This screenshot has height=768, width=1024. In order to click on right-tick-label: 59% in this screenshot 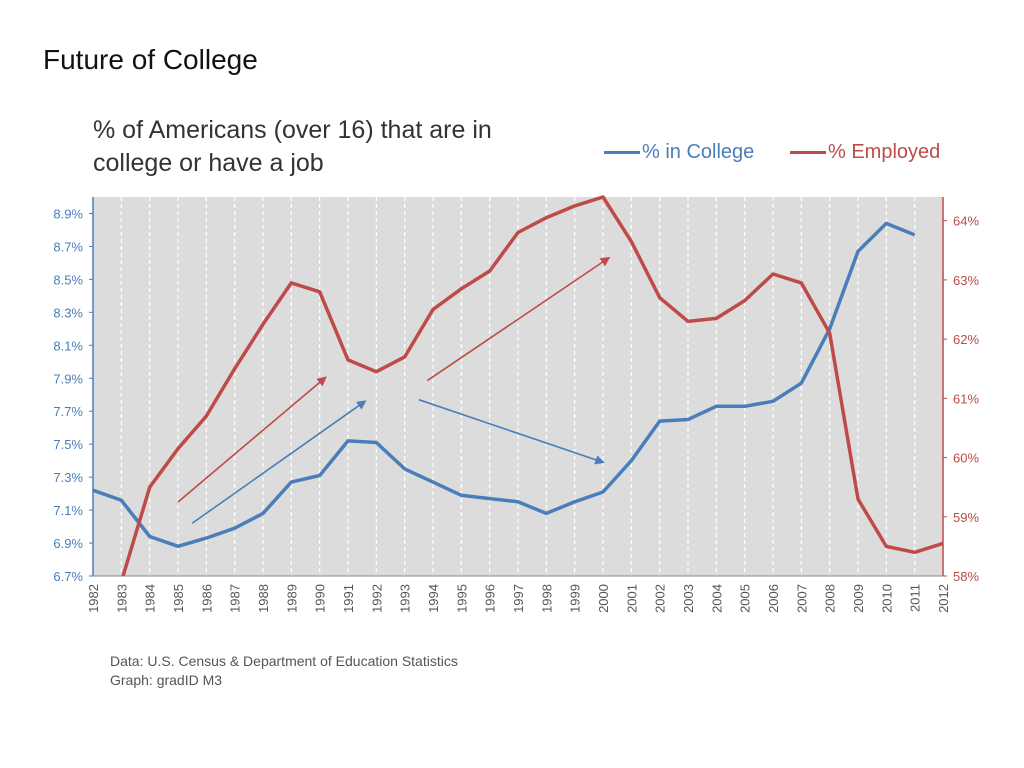, I will do `click(966, 517)`.